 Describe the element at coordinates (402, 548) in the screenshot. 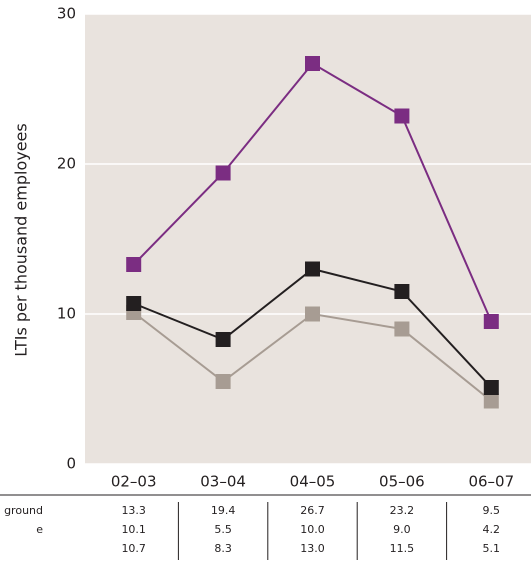

I see `table-cell: 11.5` at that location.